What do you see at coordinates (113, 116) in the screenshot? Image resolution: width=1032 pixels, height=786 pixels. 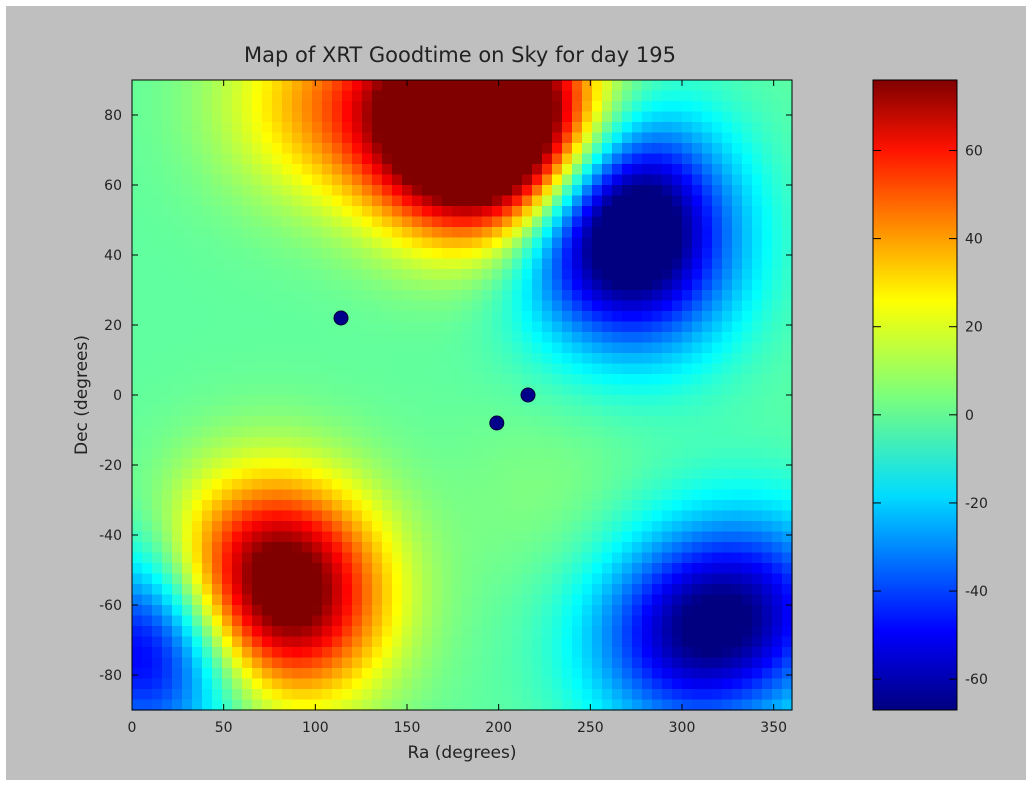 I see `y-tick-label: 80` at bounding box center [113, 116].